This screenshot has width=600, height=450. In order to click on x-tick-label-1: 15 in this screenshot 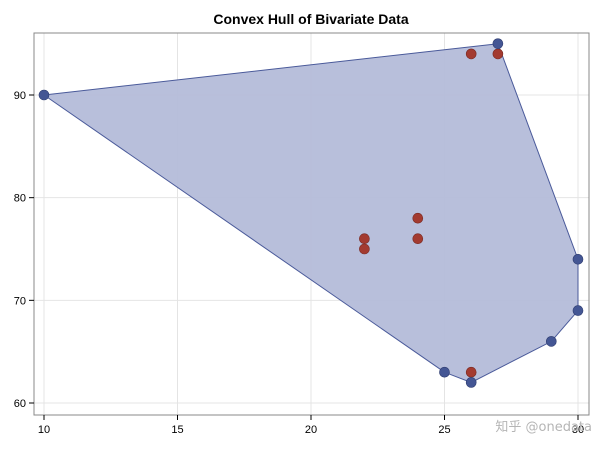, I will do `click(177, 430)`.